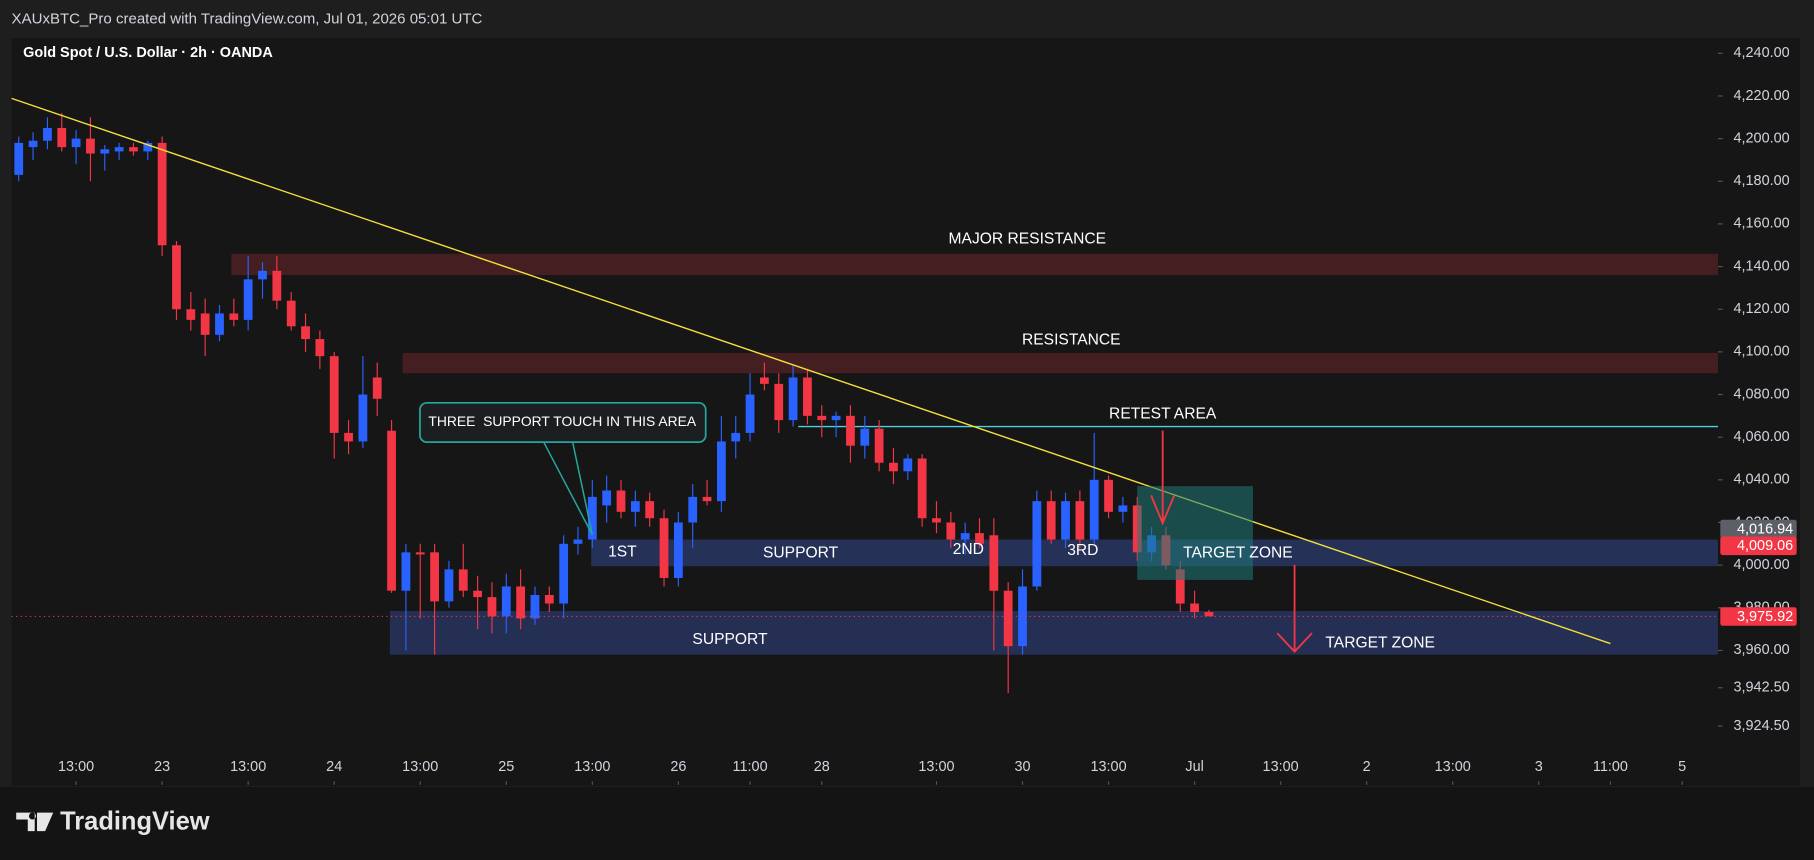 This screenshot has height=860, width=1814. I want to click on target-box, so click(1195, 533).